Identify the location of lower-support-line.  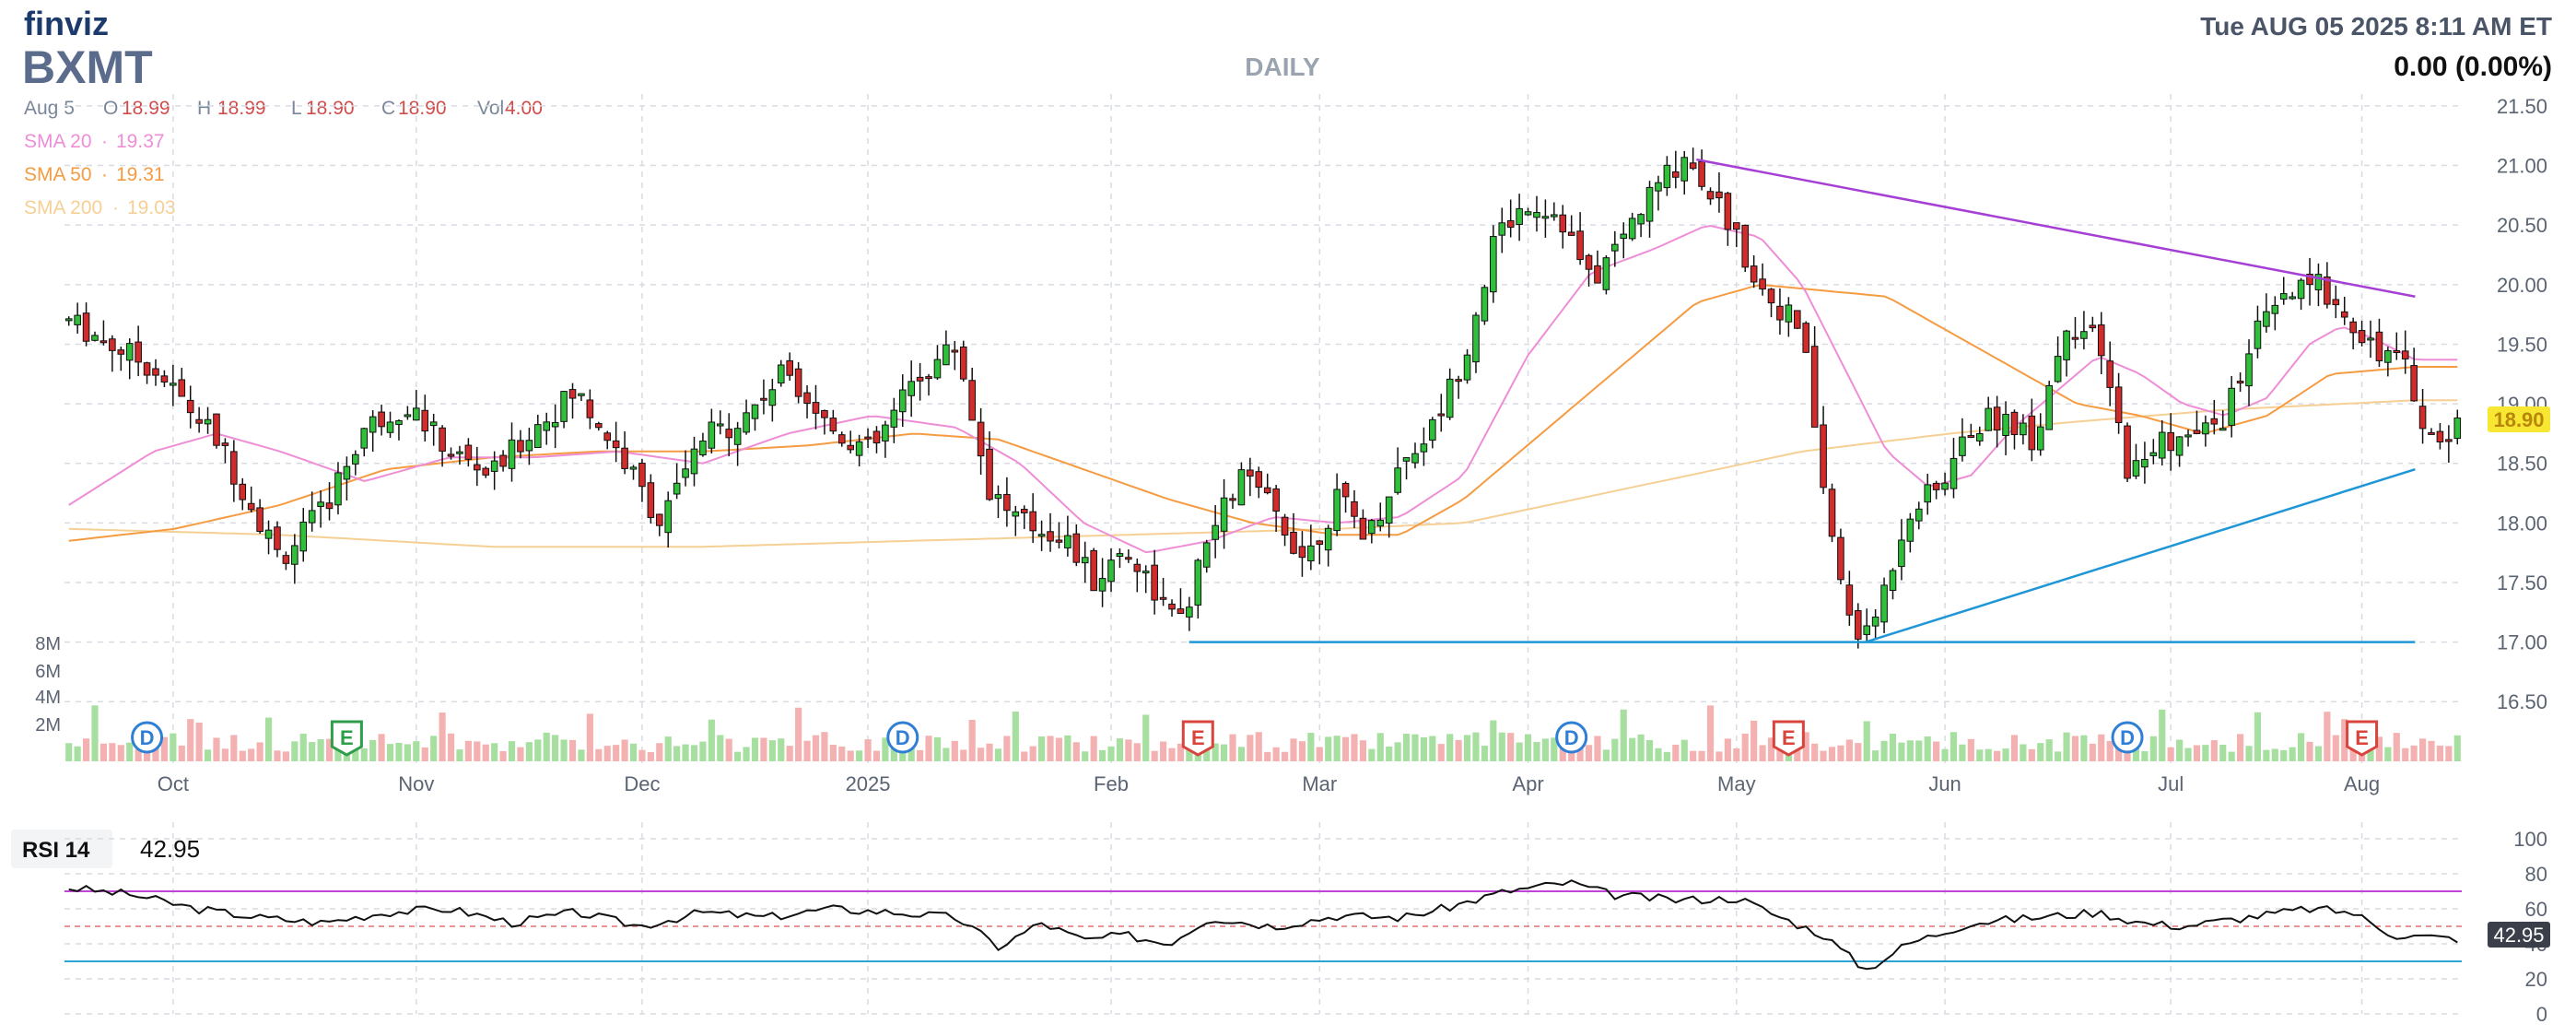
(2140, 555).